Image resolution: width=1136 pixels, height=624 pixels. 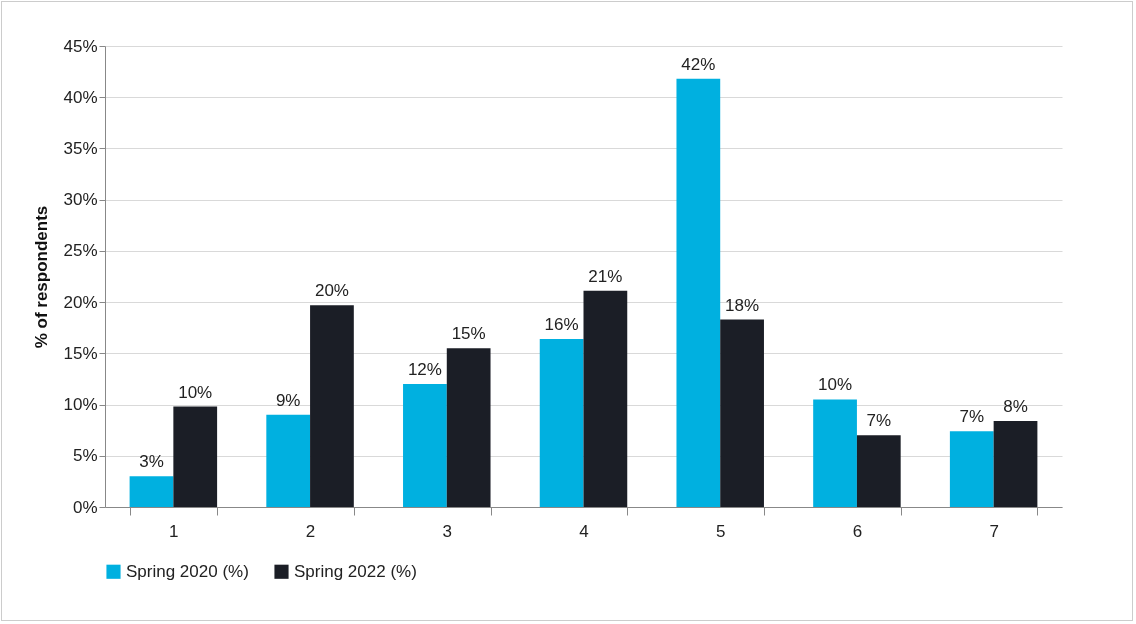 What do you see at coordinates (80, 251) in the screenshot?
I see `y-tick-label: 25%` at bounding box center [80, 251].